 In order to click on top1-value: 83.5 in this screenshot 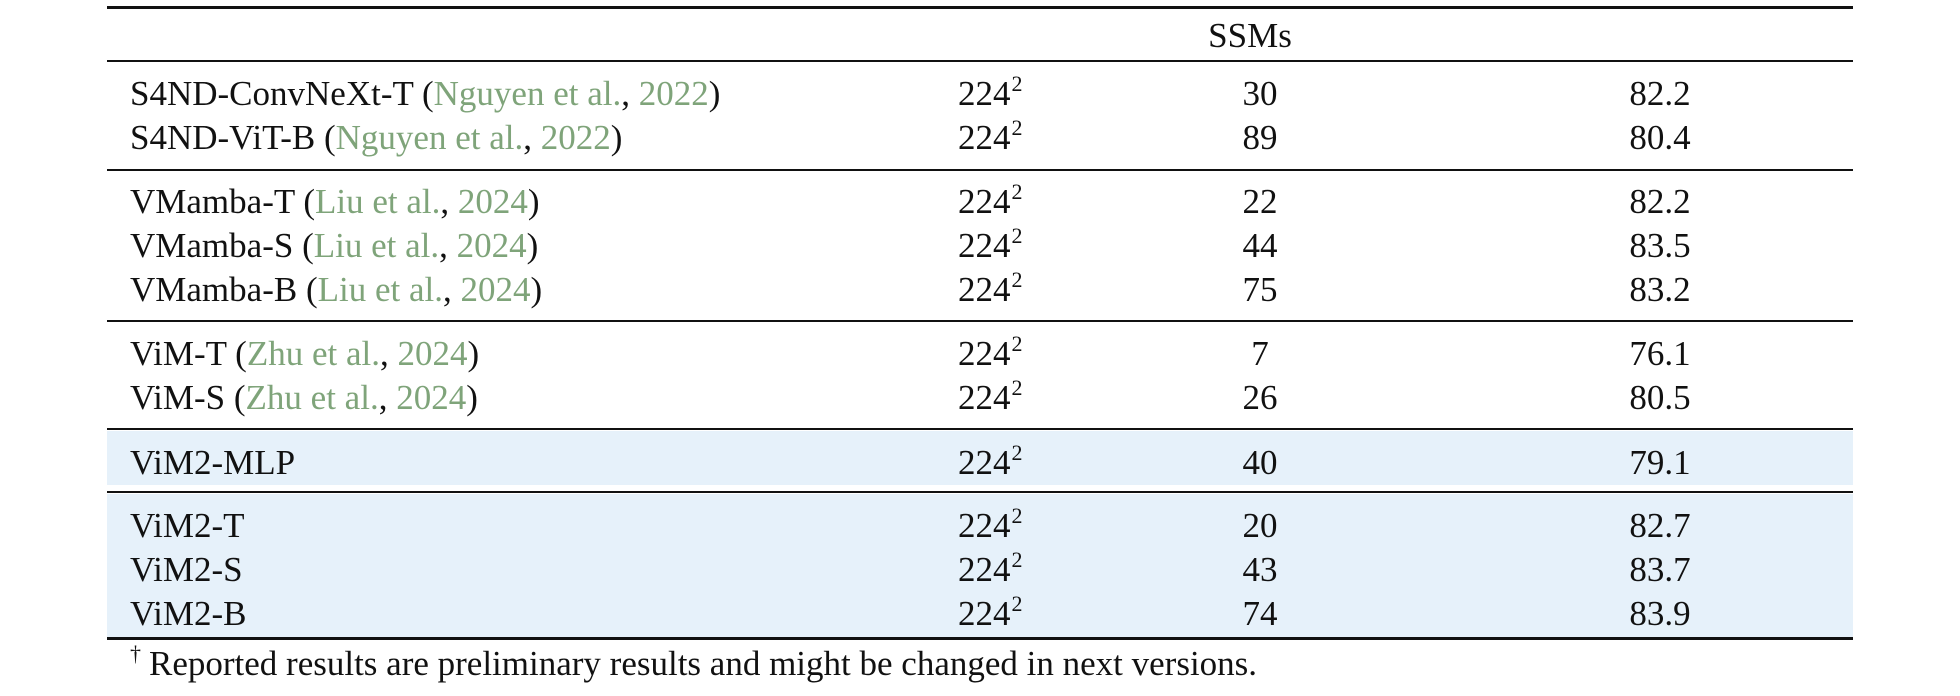, I will do `click(1660, 245)`.